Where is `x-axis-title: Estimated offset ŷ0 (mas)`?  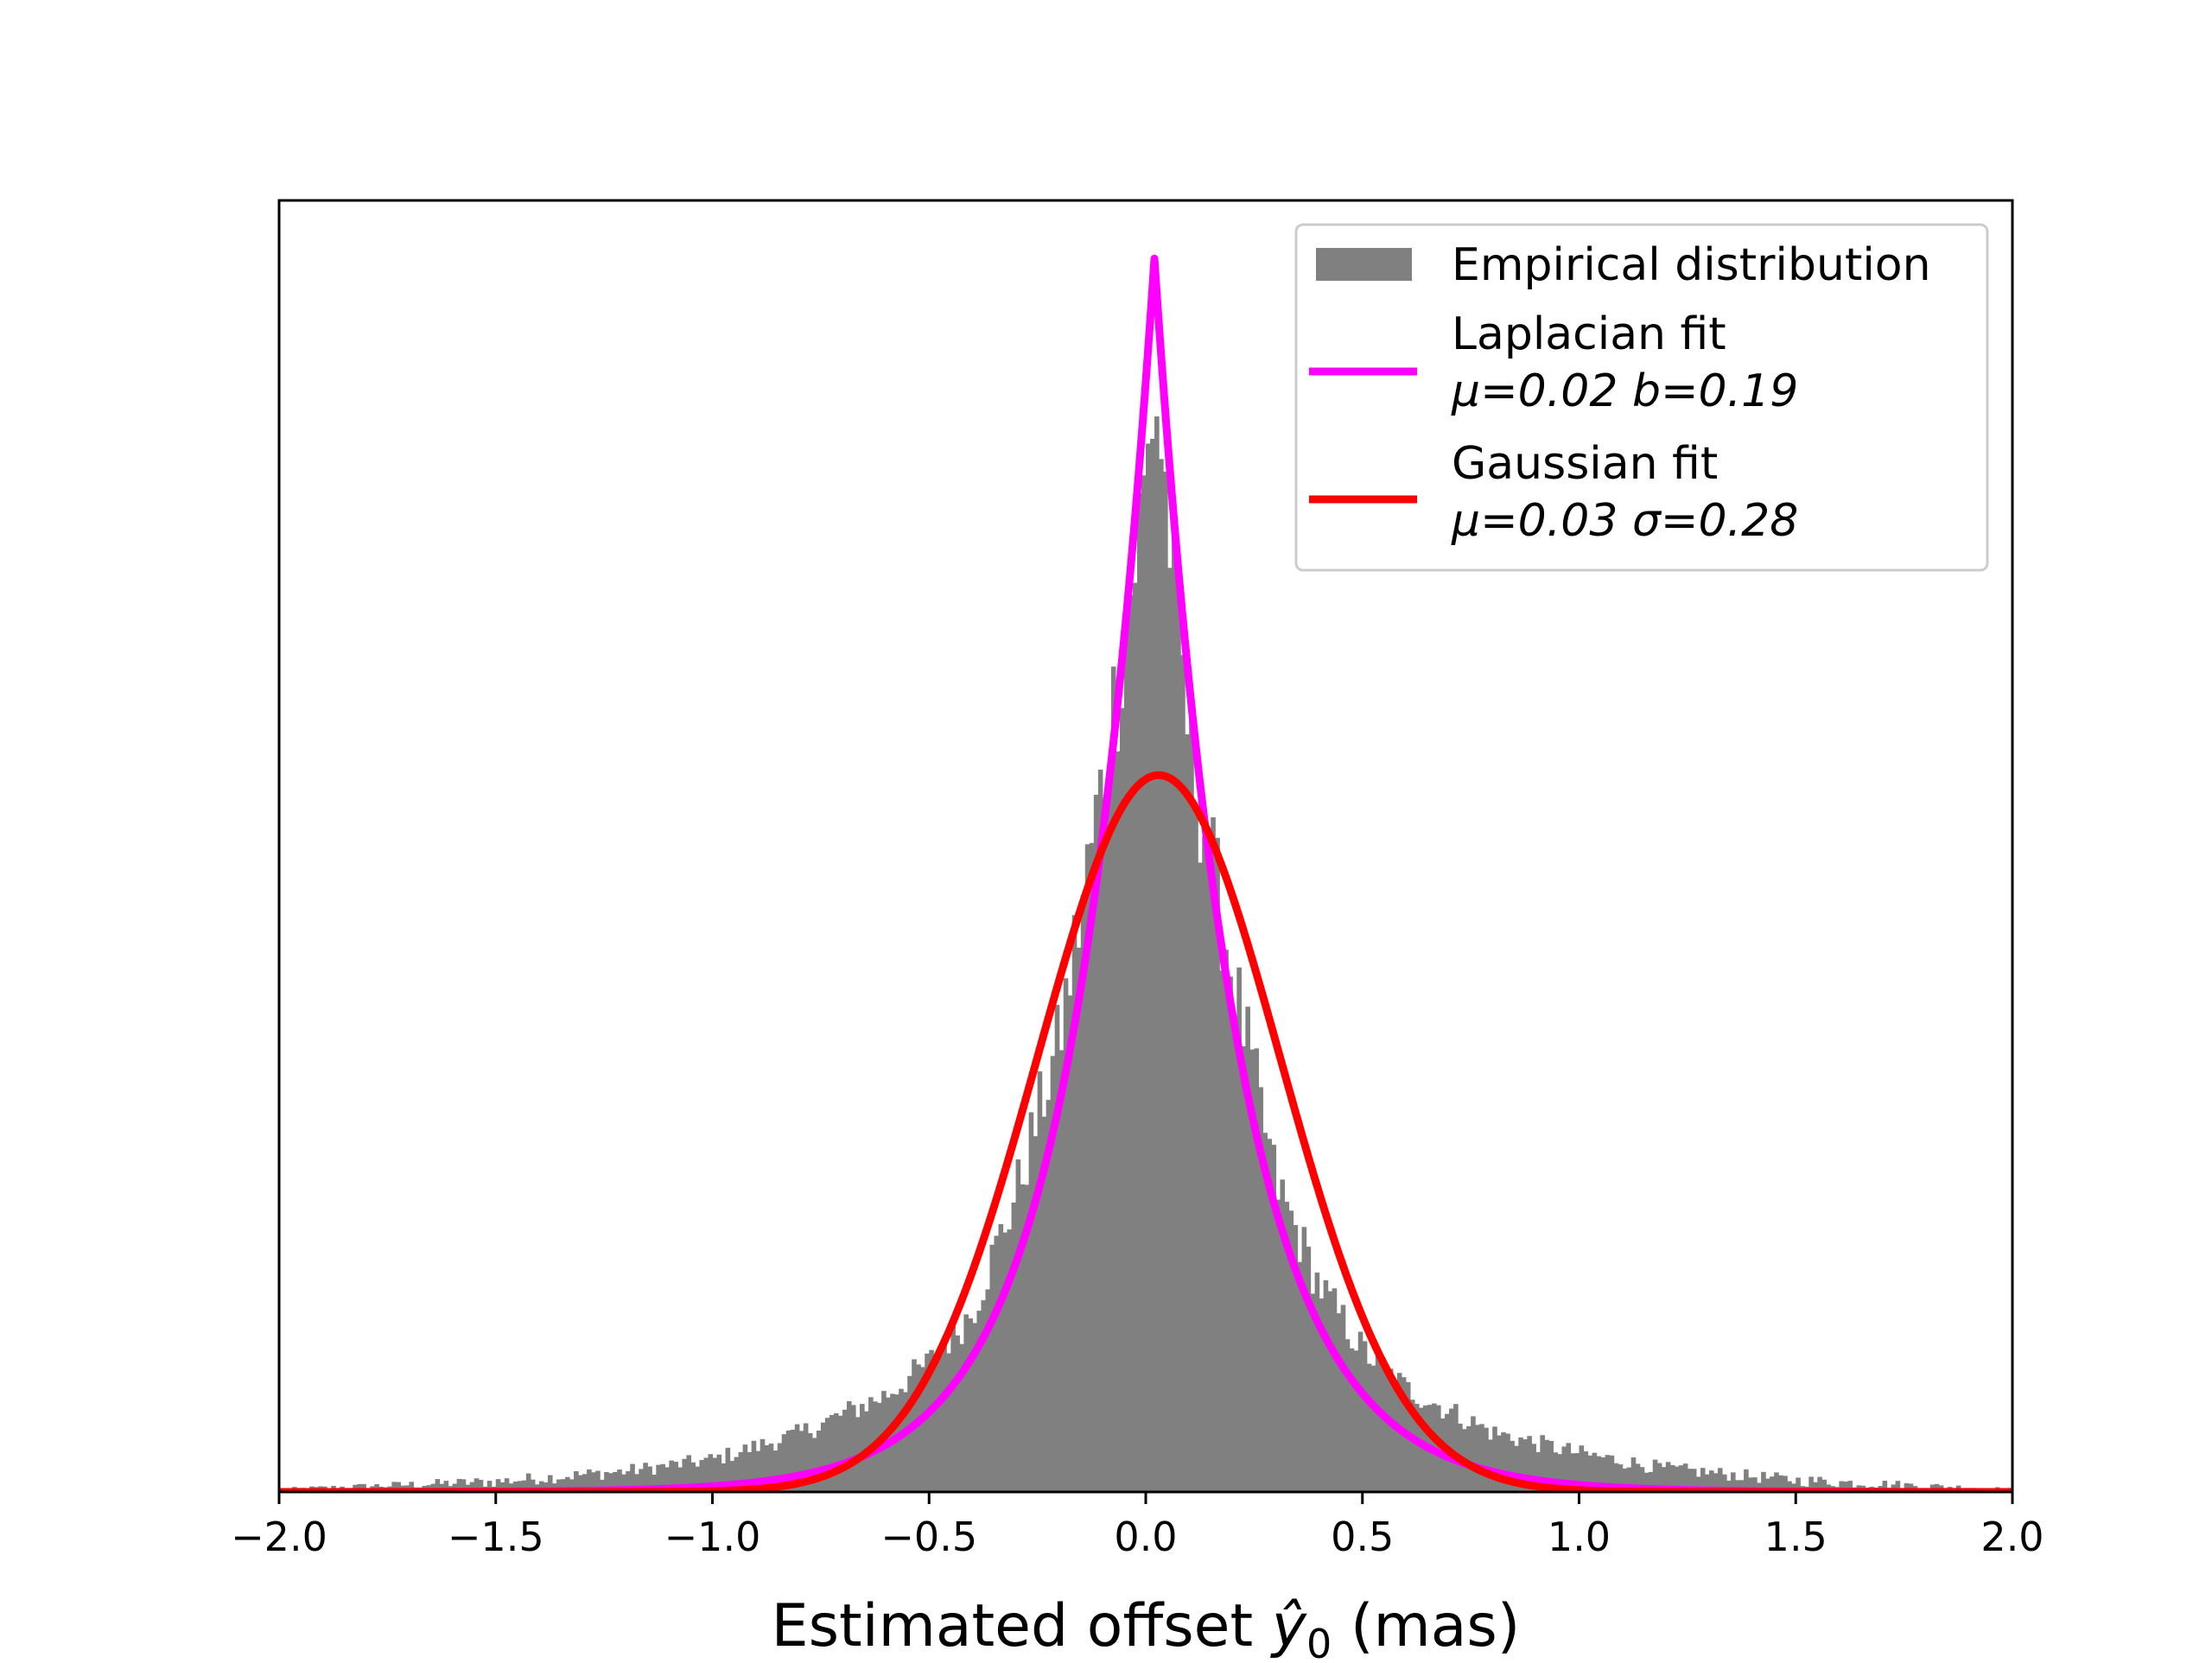 x-axis-title: Estimated offset ŷ0 (mas) is located at coordinates (1146, 1626).